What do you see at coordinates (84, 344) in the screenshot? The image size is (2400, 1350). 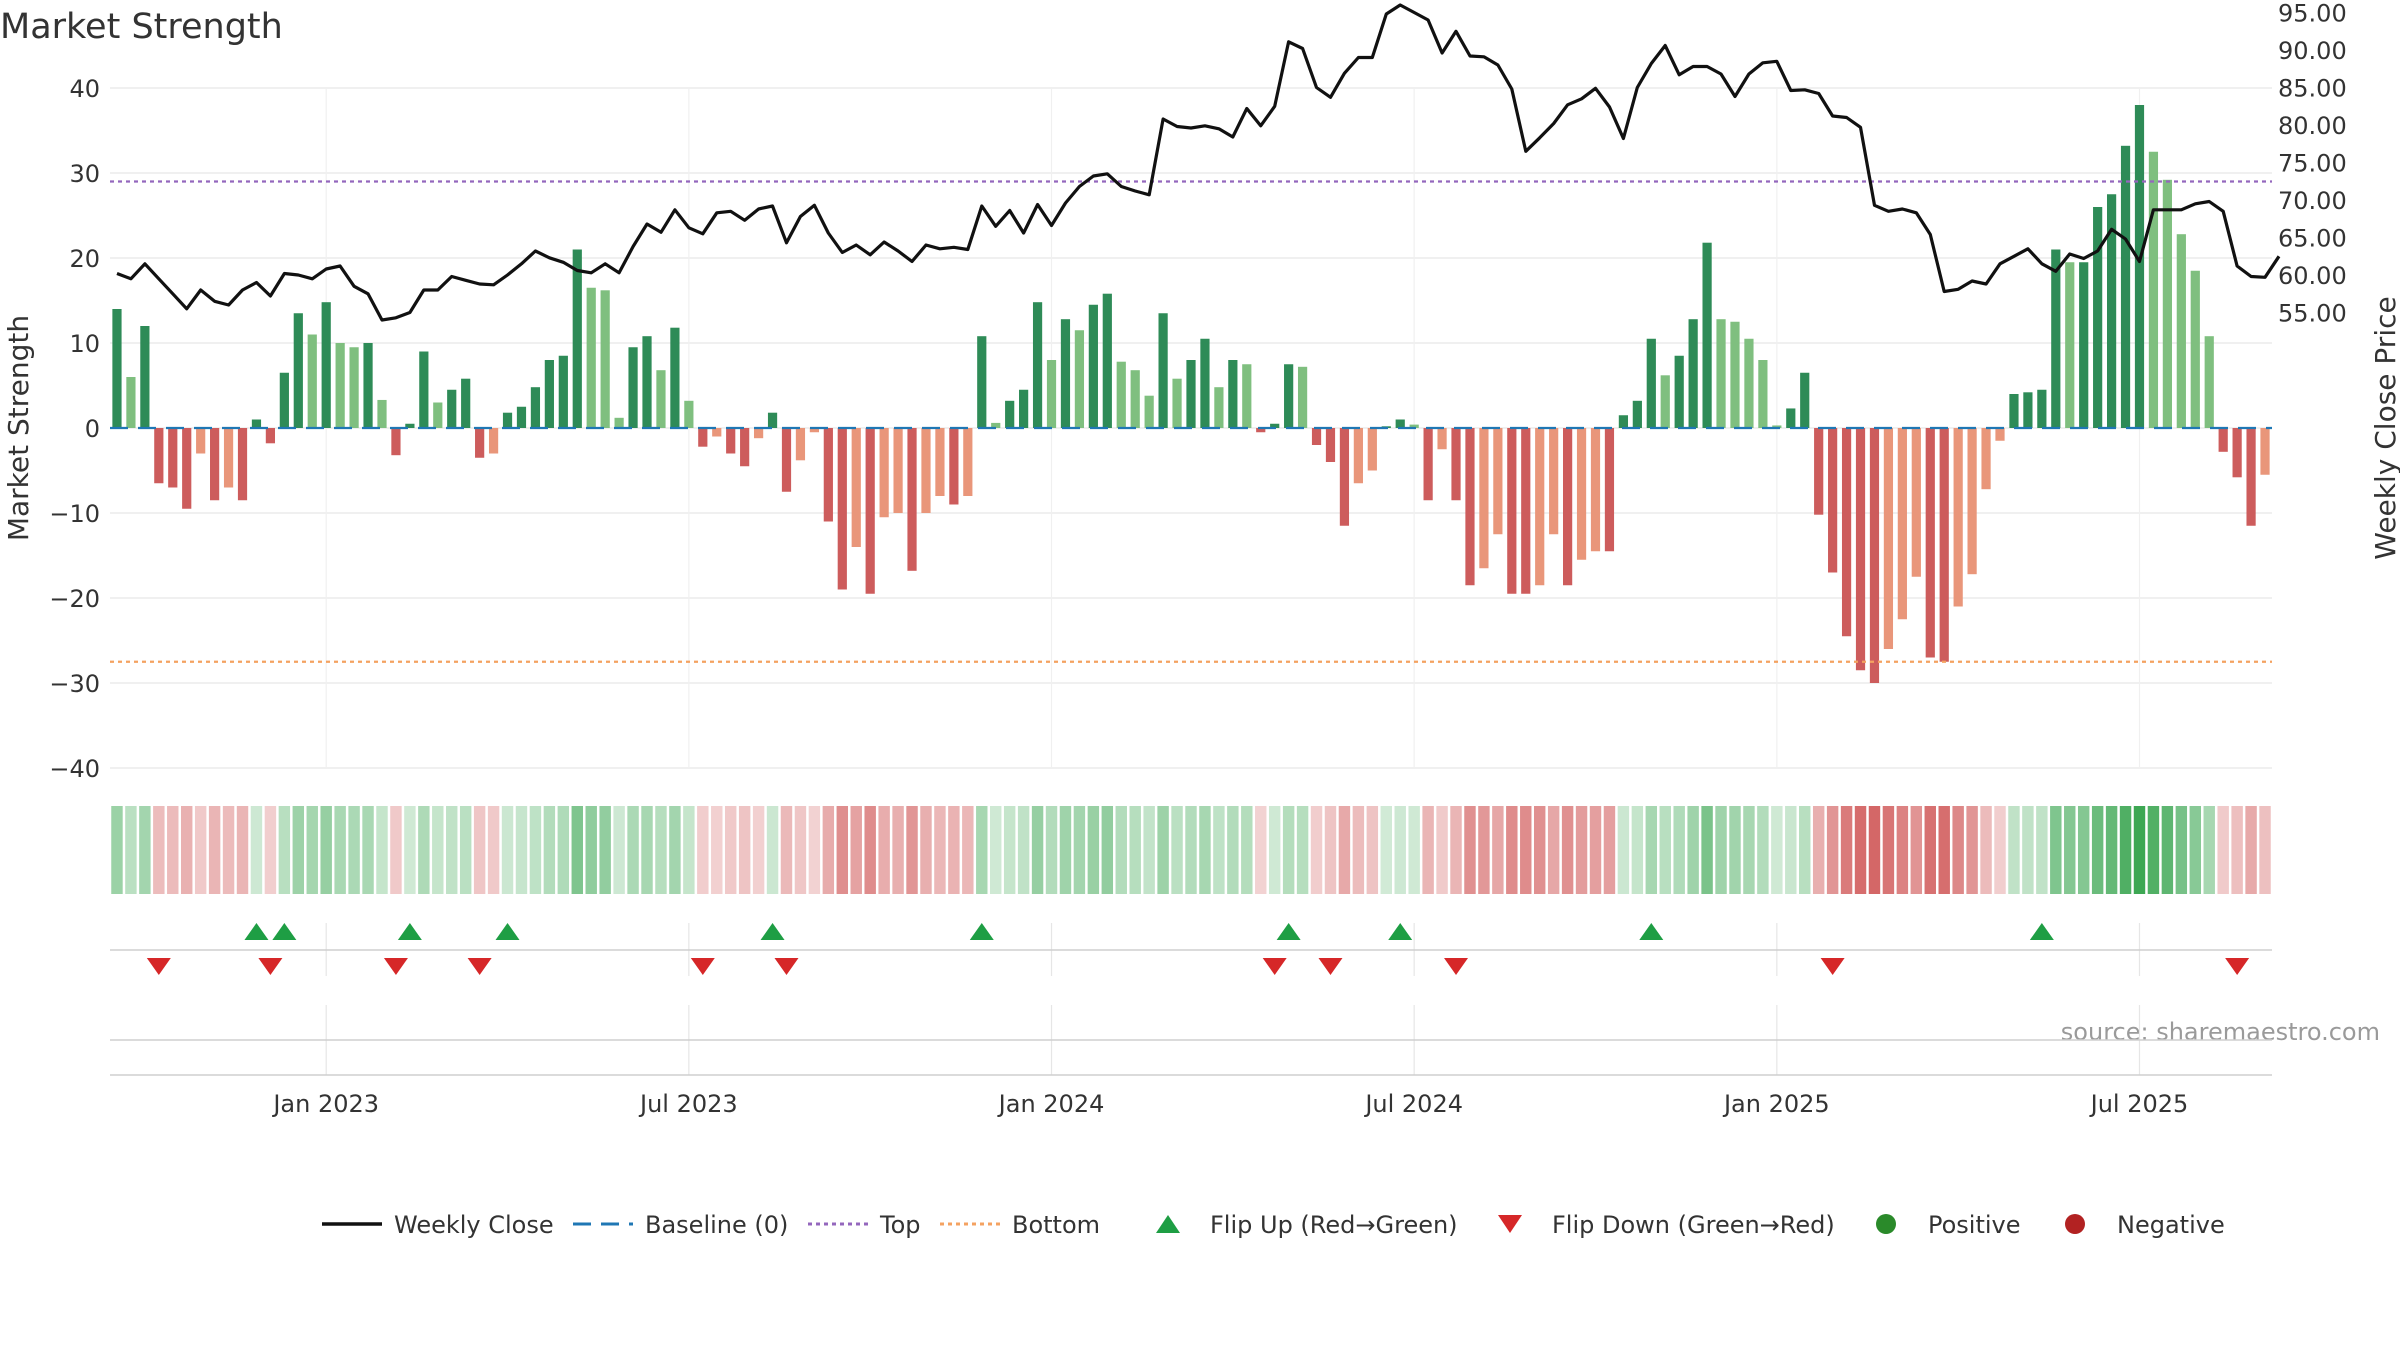 I see `y-tick-label: 10` at bounding box center [84, 344].